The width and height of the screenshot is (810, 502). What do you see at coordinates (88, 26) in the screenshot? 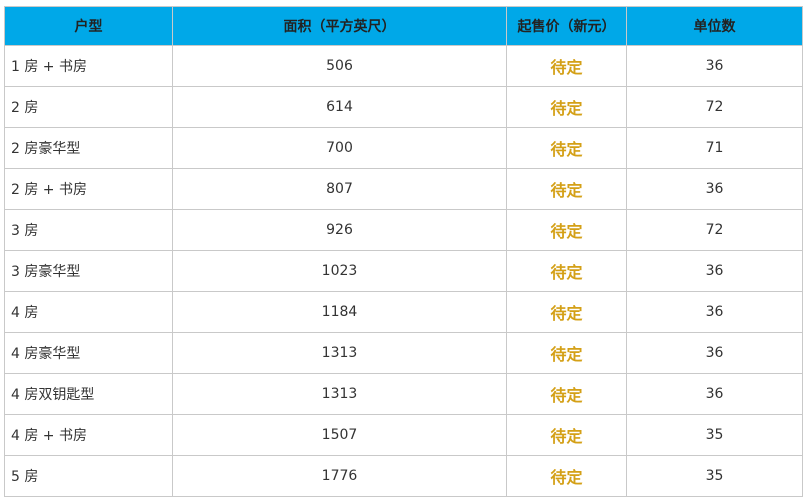
I see `header-unit-type: 户型` at bounding box center [88, 26].